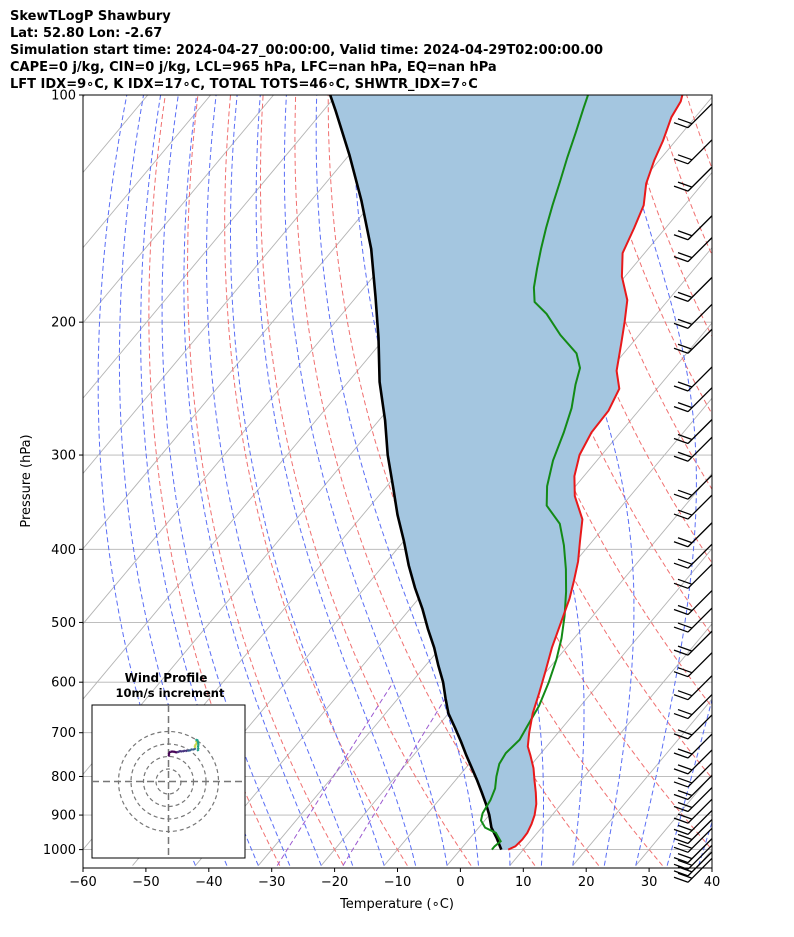  What do you see at coordinates (86, 33) in the screenshot?
I see `header-location: Lat: 52.80 Lon: -2.67` at bounding box center [86, 33].